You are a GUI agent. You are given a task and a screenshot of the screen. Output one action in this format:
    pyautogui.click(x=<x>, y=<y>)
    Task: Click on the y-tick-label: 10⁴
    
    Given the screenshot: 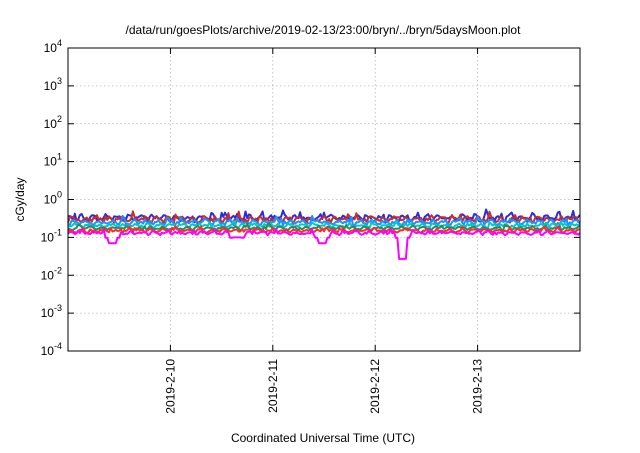 What is the action you would take?
    pyautogui.click(x=53, y=46)
    